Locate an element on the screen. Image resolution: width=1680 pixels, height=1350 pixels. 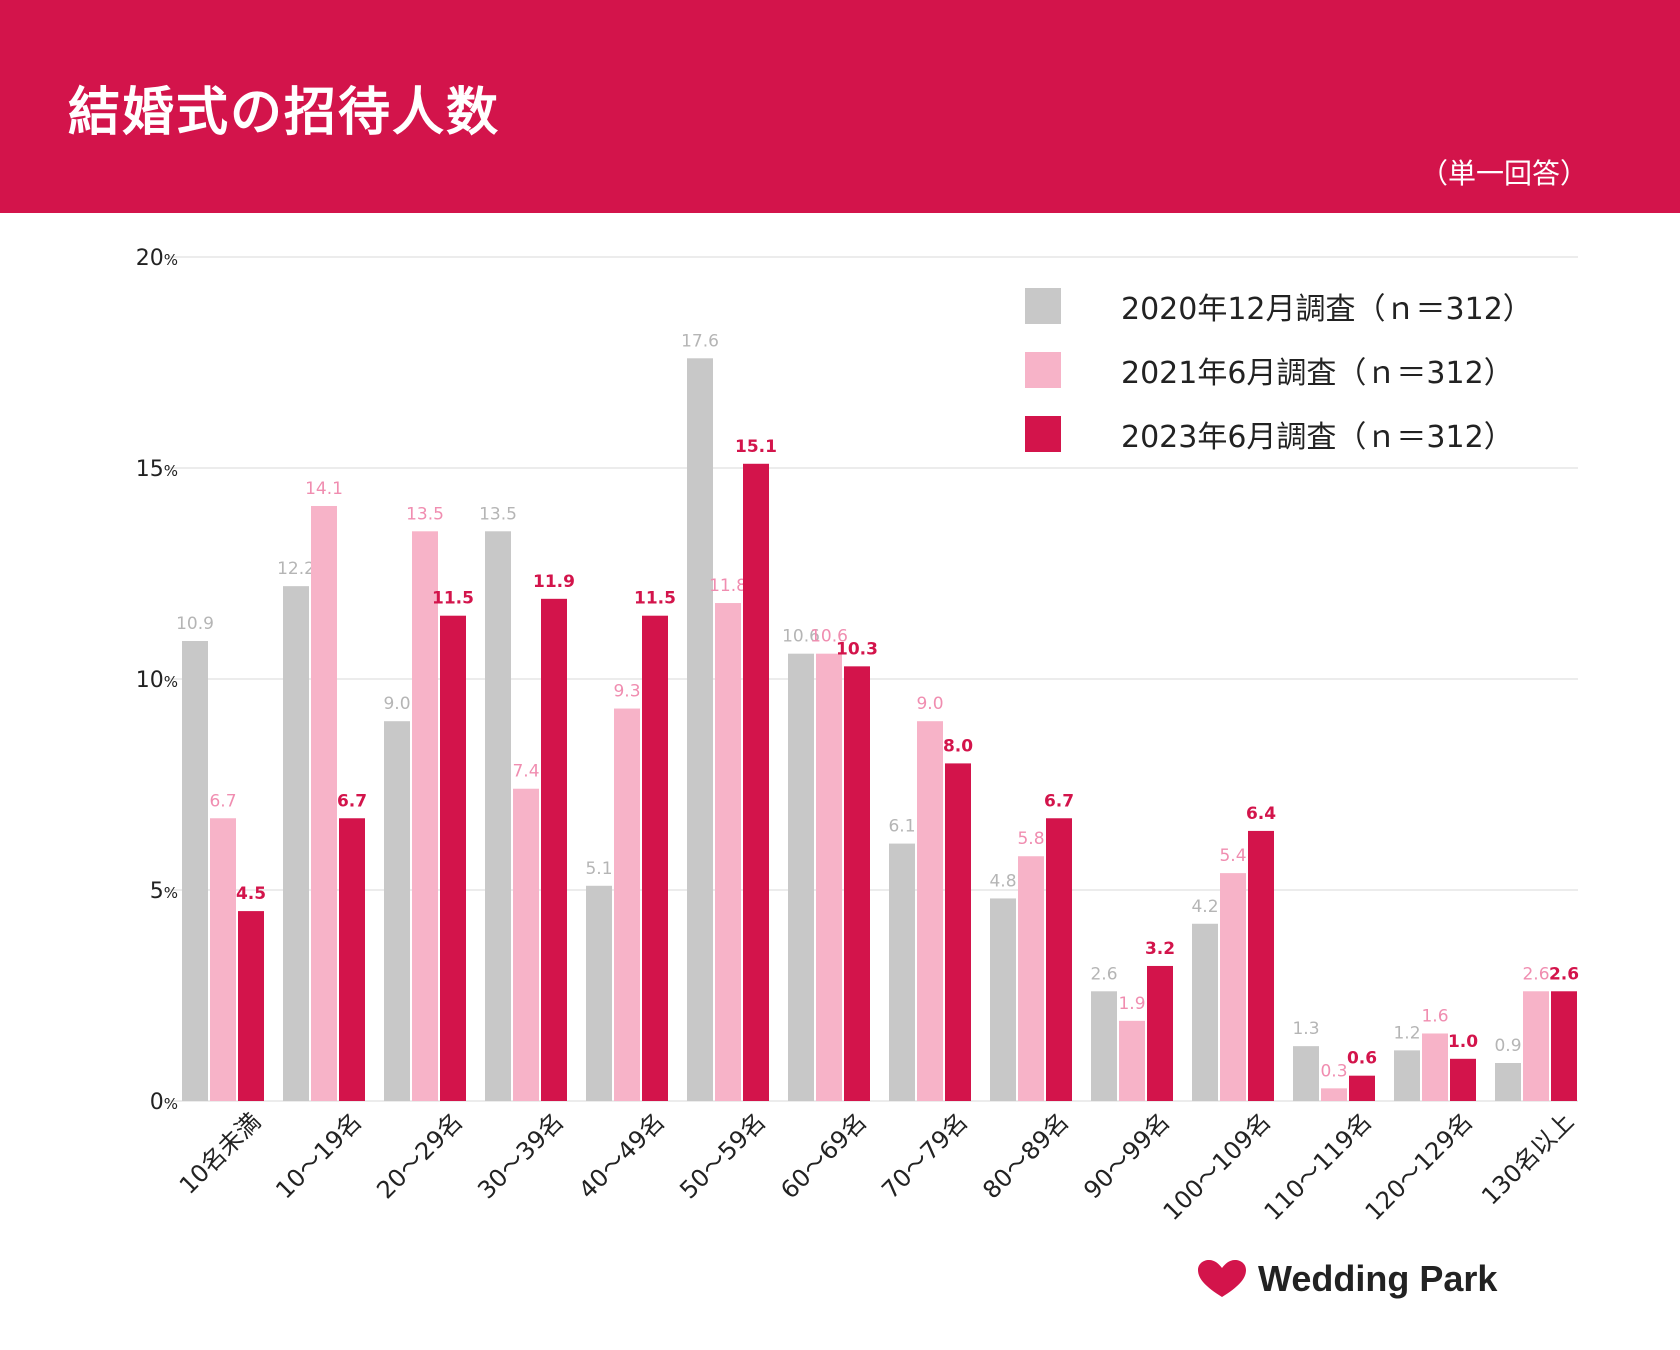
x-tick-label: 100〜109名 is located at coordinates (1217, 1166).